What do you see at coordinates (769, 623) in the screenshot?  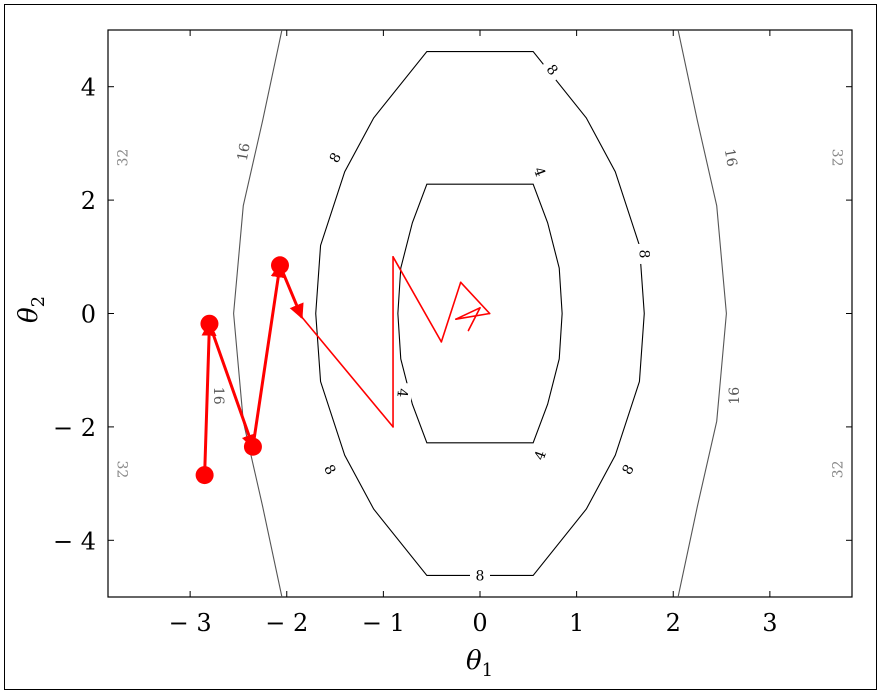 I see `x-tick-label: 3` at bounding box center [769, 623].